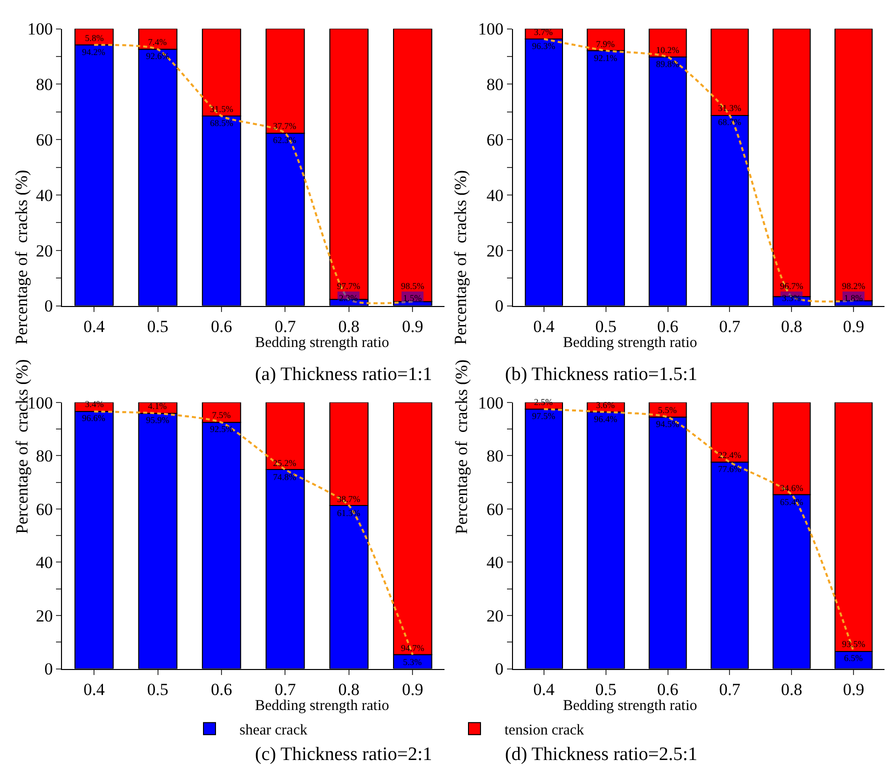  I want to click on data-label: 92.6%, so click(158, 56).